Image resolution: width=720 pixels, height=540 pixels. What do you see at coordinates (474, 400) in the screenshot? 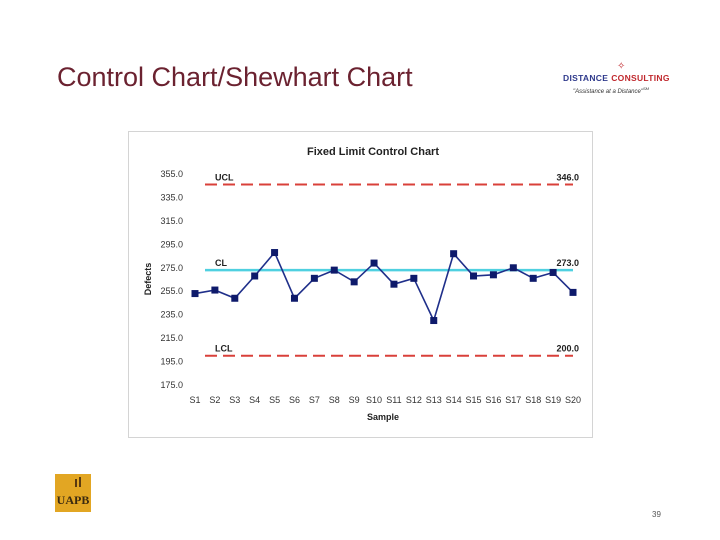
I see `x-tick-label: S15` at bounding box center [474, 400].